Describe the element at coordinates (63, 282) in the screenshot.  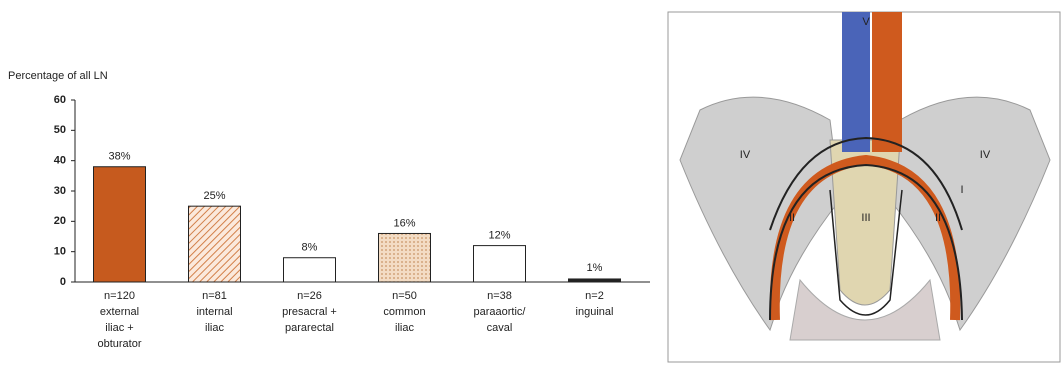
I see `y-tick-label: 0` at that location.